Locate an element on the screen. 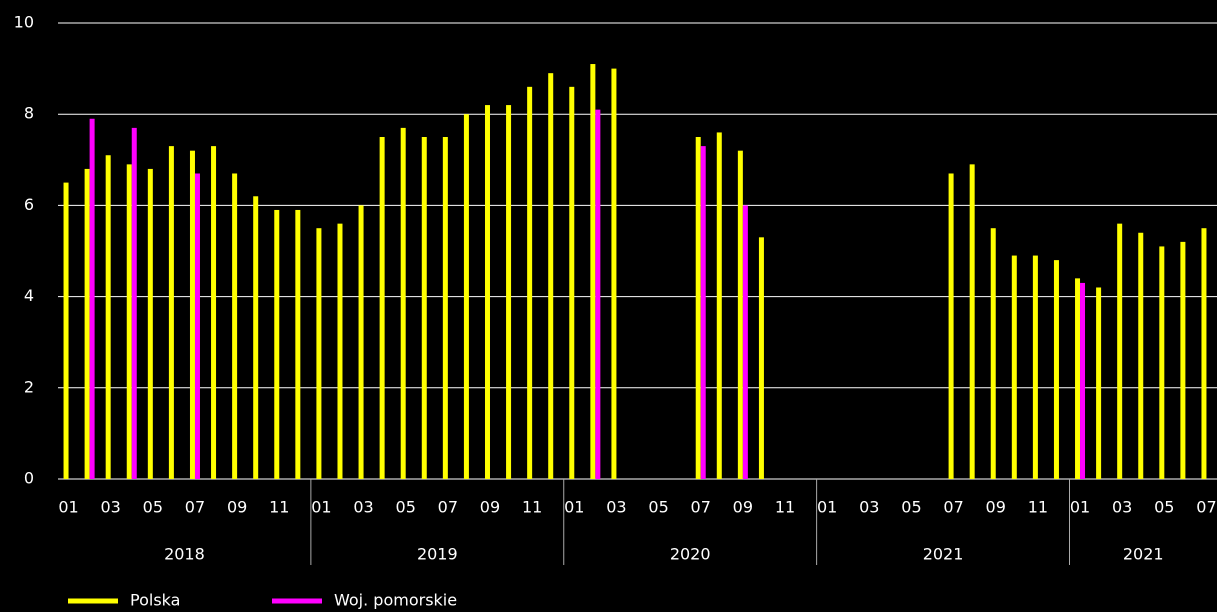 The width and height of the screenshot is (1217, 612). y-tick-label: 10 is located at coordinates (24, 22).